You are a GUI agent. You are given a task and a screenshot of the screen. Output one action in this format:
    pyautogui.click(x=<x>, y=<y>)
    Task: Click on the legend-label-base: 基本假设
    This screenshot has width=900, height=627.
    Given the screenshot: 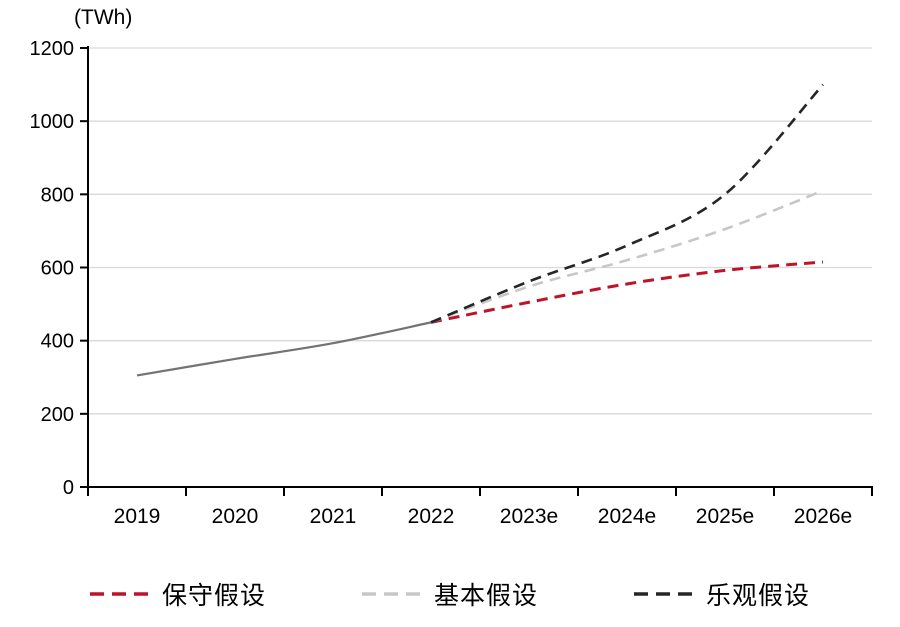 What is the action you would take?
    pyautogui.click(x=485, y=596)
    